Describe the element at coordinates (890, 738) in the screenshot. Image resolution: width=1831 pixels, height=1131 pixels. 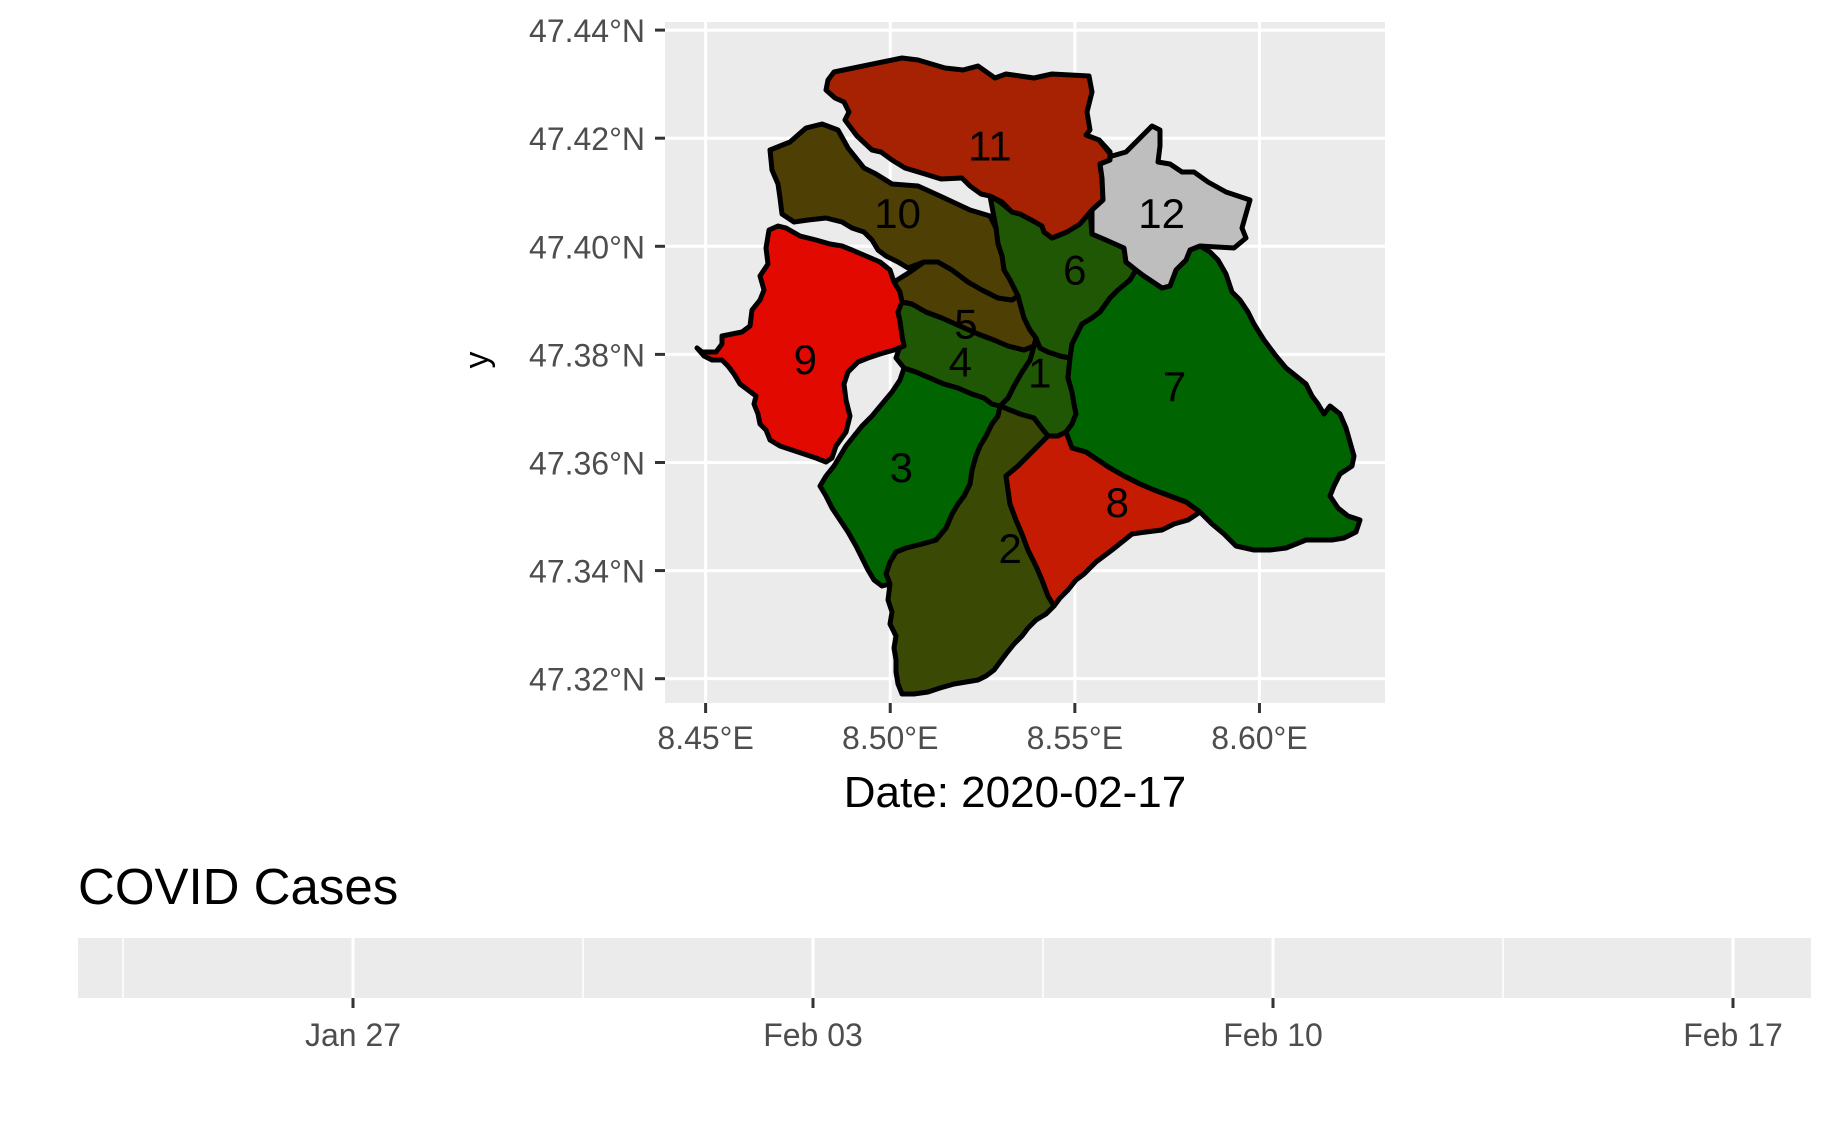
I see `map-x-tick-label: 8.50°E` at that location.